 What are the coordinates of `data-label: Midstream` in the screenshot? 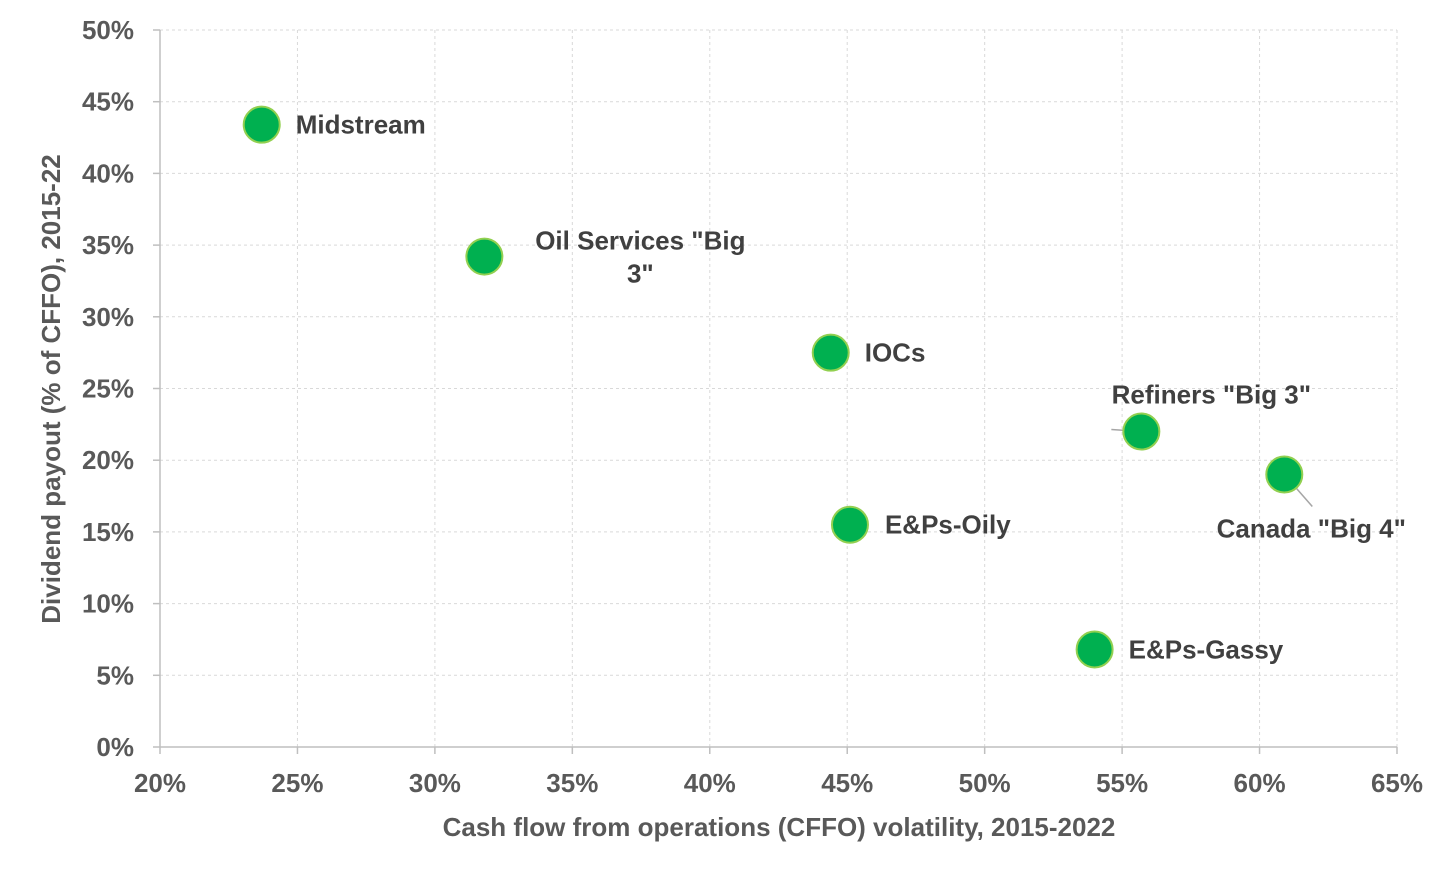 It's located at (361, 125).